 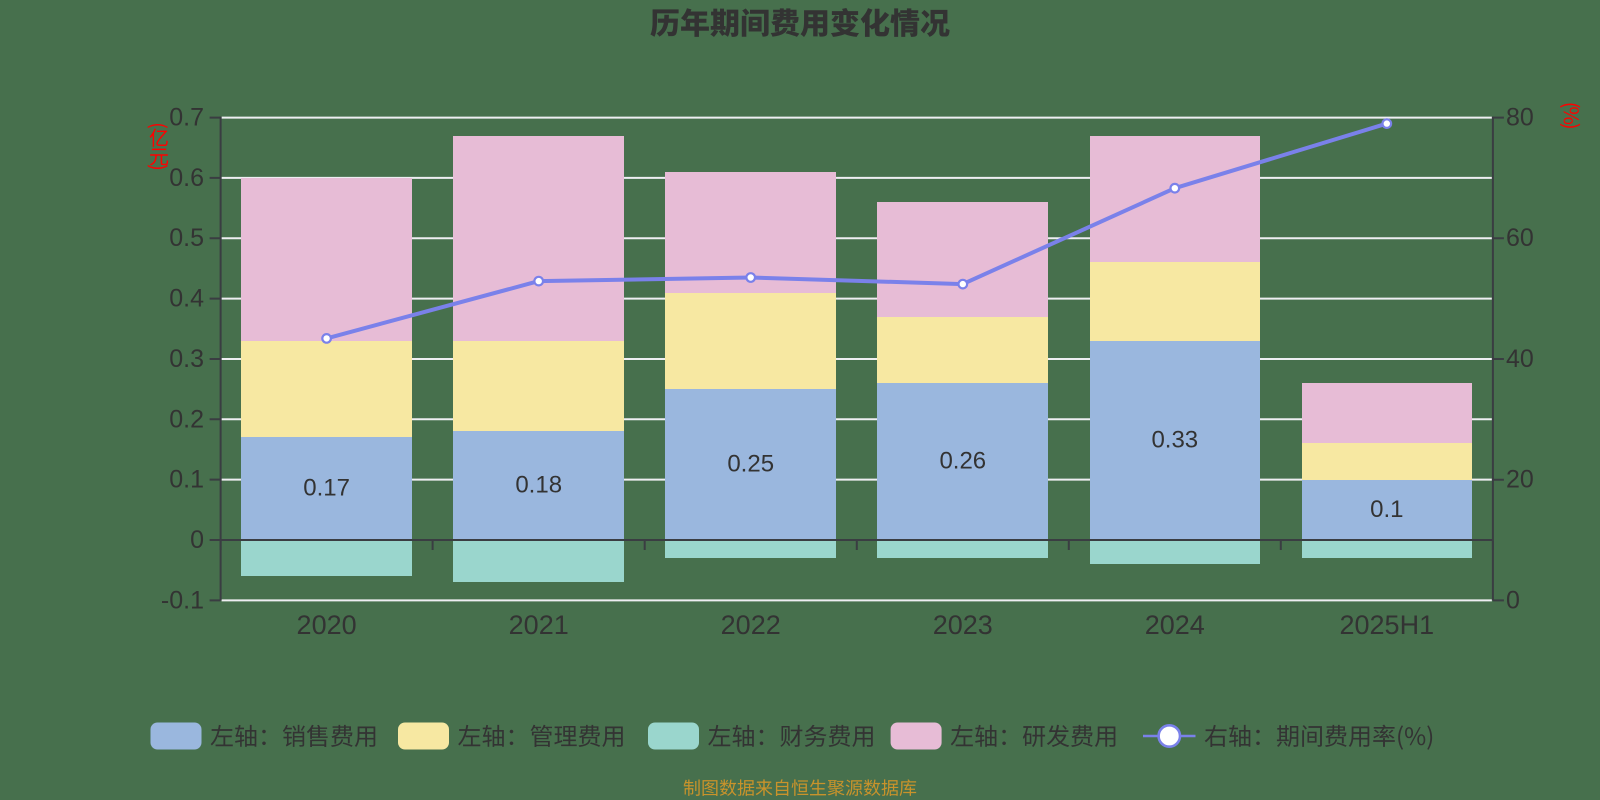 I want to click on svg-text: 0.4, so click(x=186, y=299).